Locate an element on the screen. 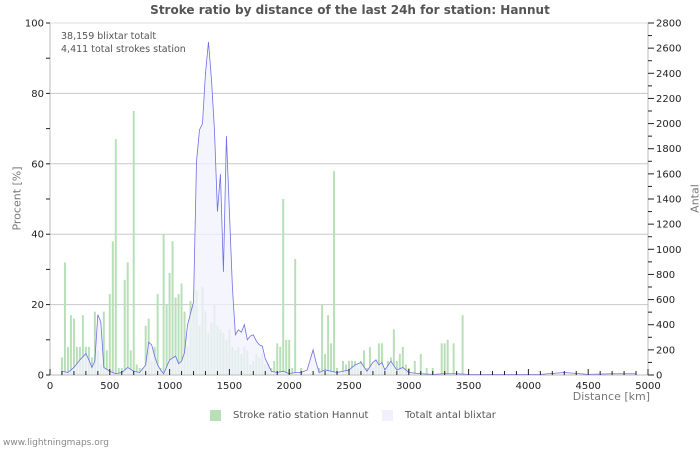 Image resolution: width=700 pixels, height=450 pixels. svg-text: 40 is located at coordinates (37, 235).